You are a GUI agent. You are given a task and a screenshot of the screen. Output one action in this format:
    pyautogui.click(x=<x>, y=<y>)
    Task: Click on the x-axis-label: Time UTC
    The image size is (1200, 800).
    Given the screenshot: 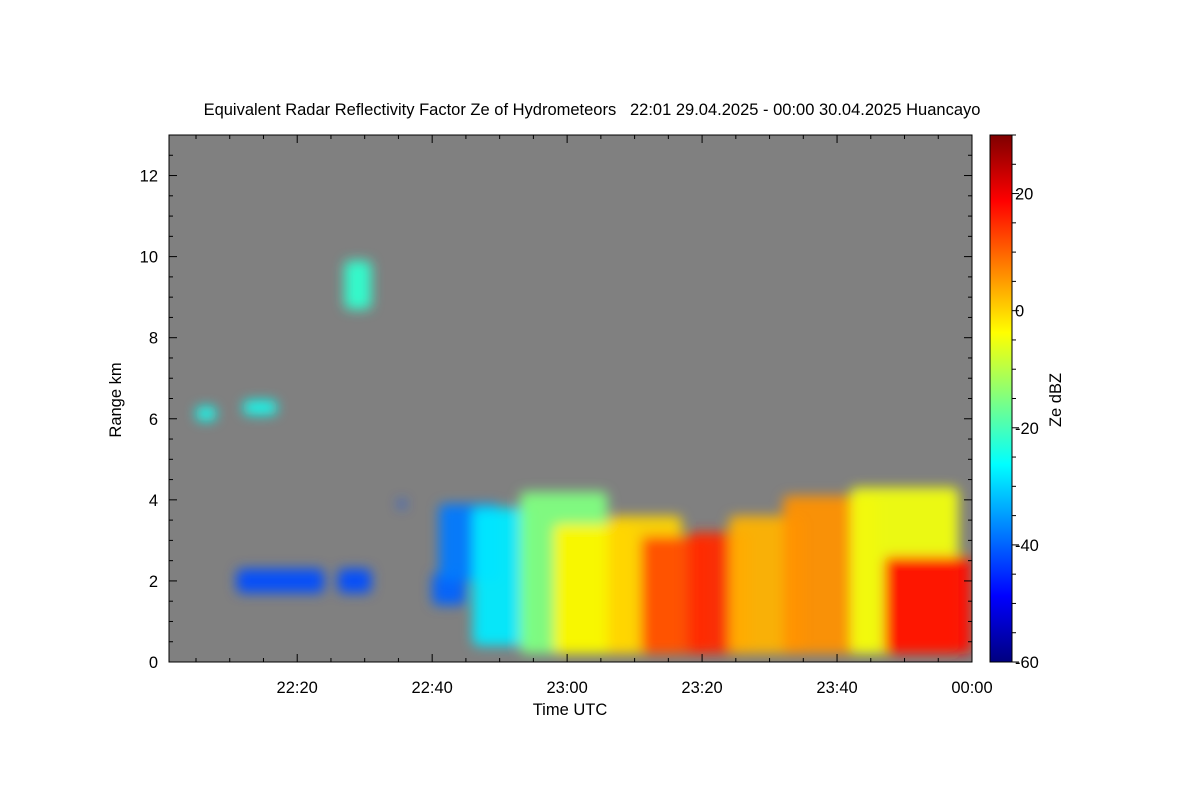 What is the action you would take?
    pyautogui.click(x=570, y=710)
    